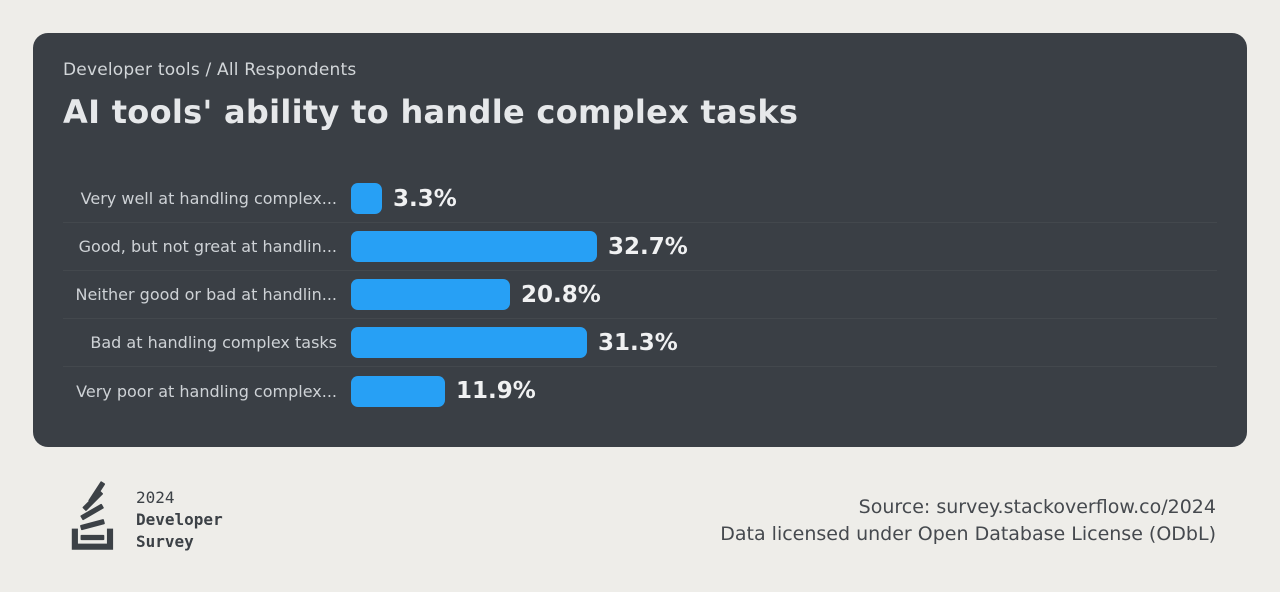 This screenshot has height=592, width=1280. Describe the element at coordinates (165, 541) in the screenshot. I see `logo-word-survey: Survey` at that location.